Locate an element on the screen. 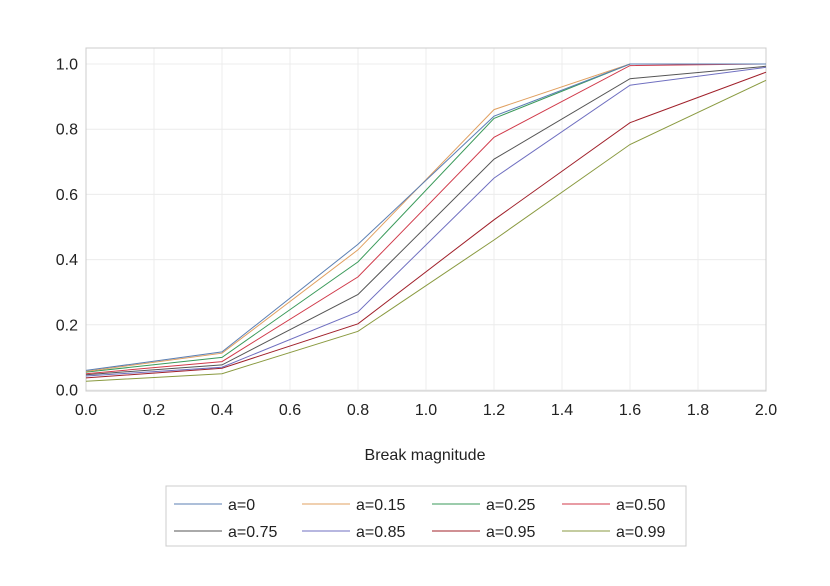 Image resolution: width=830 pixels, height=586 pixels. y-axis-ticks: 0.0 0.2 0.4 0.6 0.8 1.0 is located at coordinates (67, 228).